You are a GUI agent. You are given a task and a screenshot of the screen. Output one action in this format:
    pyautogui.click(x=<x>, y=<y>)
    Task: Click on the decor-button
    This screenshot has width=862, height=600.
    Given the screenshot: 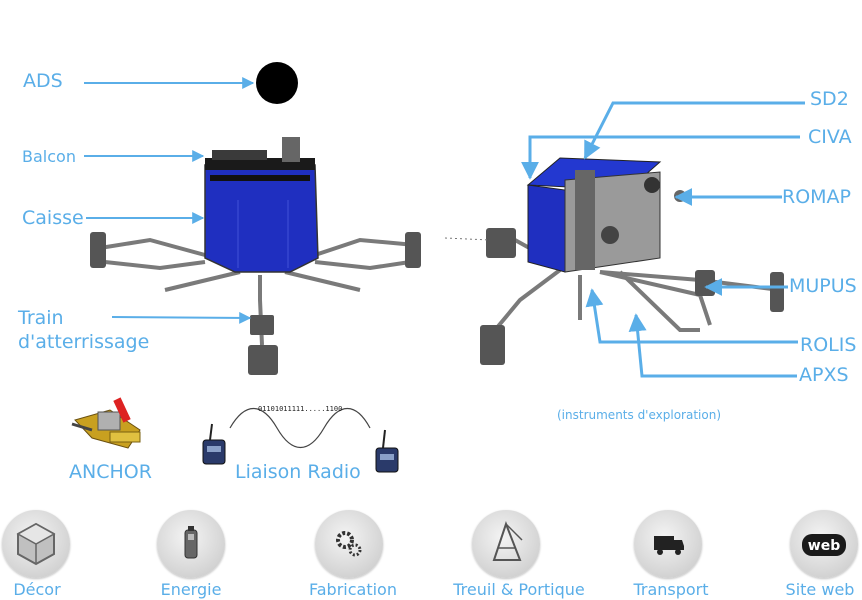 What is the action you would take?
    pyautogui.click(x=36, y=544)
    